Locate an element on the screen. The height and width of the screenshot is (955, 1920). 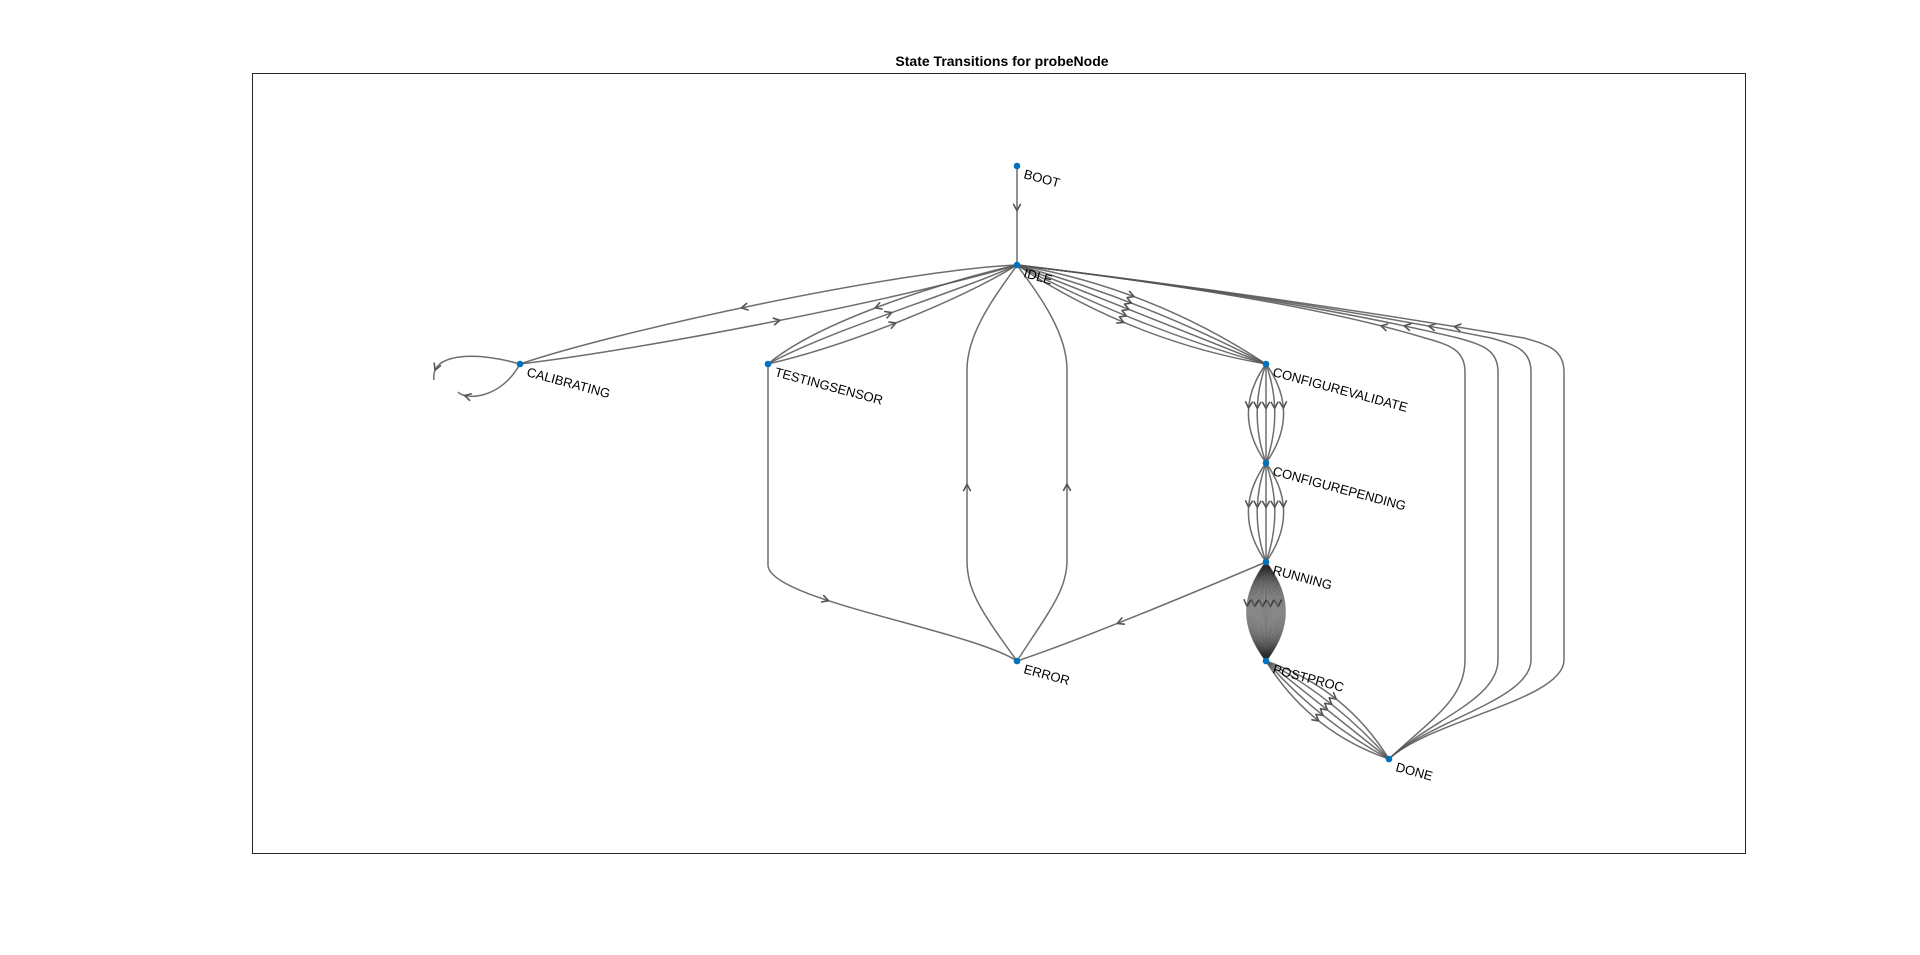
edge-configurevalidate-configurepending-5-arrowhead is located at coordinates (1283, 405).